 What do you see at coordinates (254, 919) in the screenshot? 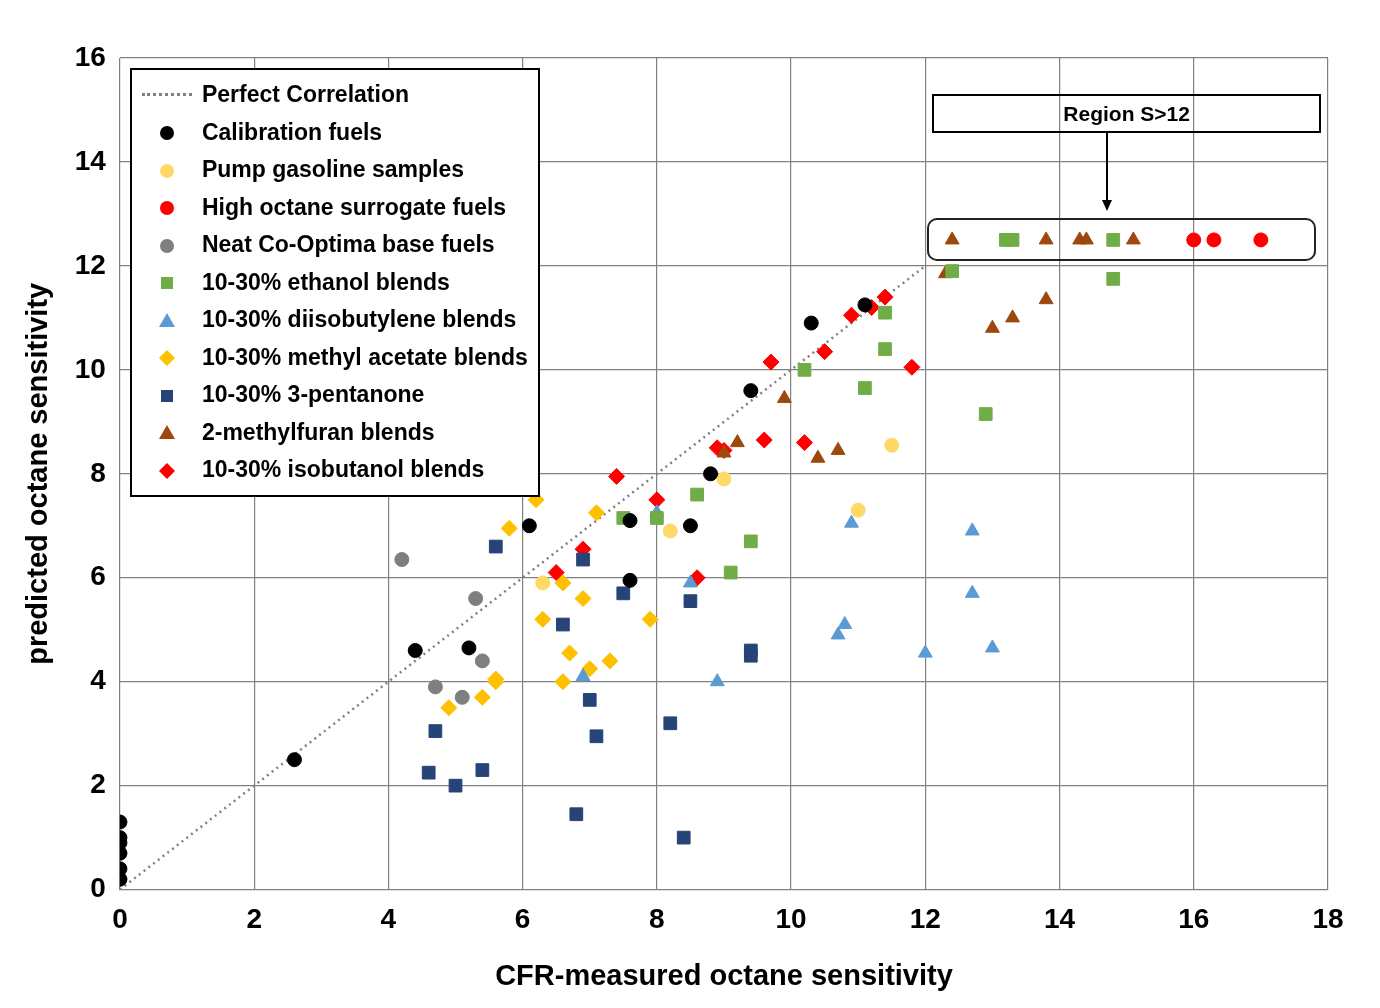
I see `x-tick-label: 2` at bounding box center [254, 919].